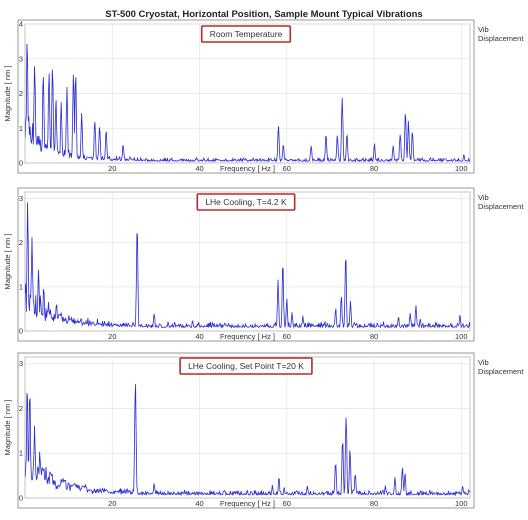 The height and width of the screenshot is (520, 528). I want to click on y-tick-label: 4, so click(21, 24).